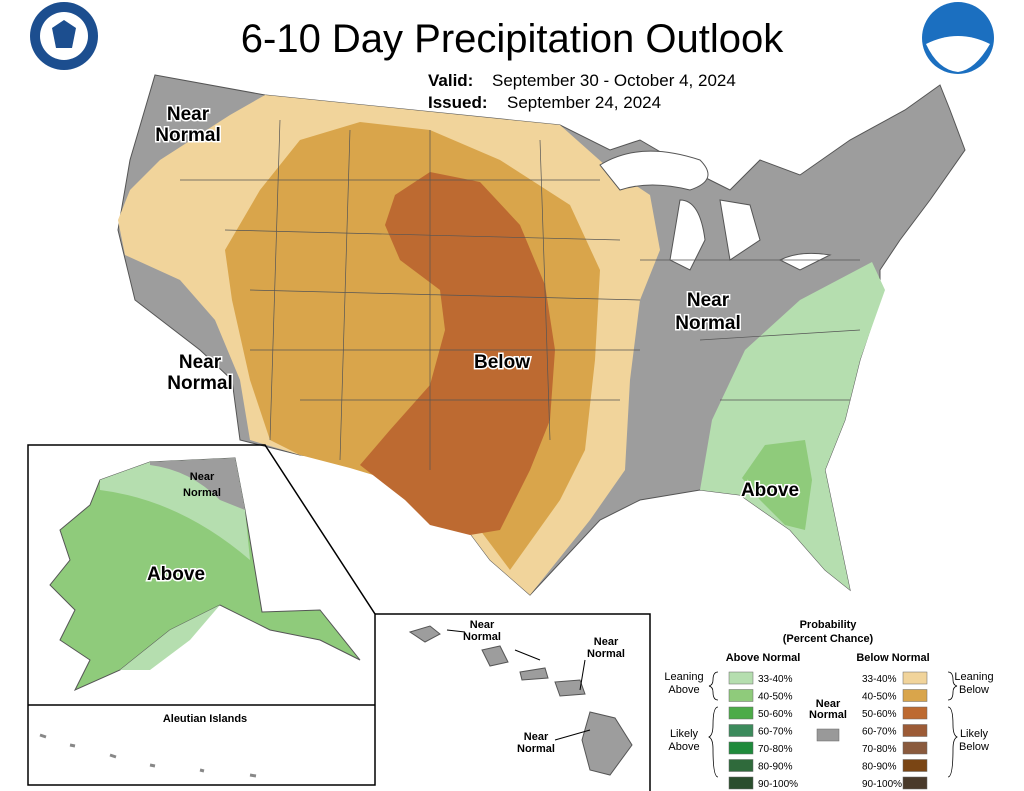 This screenshot has width=1024, height=791. Describe the element at coordinates (770, 490) in the screenshot. I see `region-label: Above` at that location.